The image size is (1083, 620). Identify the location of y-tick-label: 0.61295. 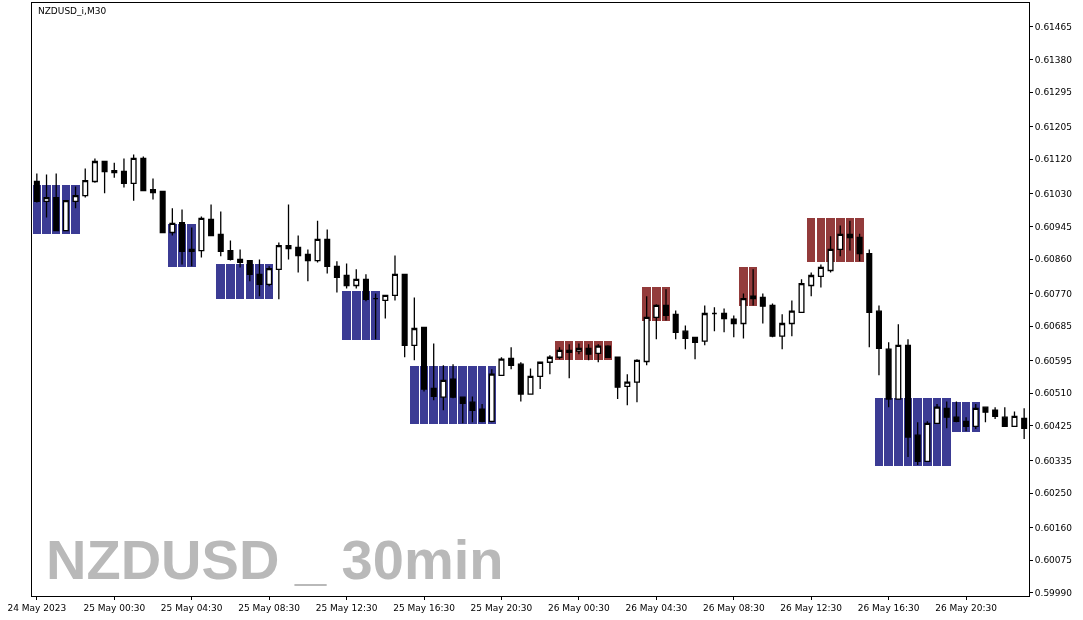
(1053, 92).